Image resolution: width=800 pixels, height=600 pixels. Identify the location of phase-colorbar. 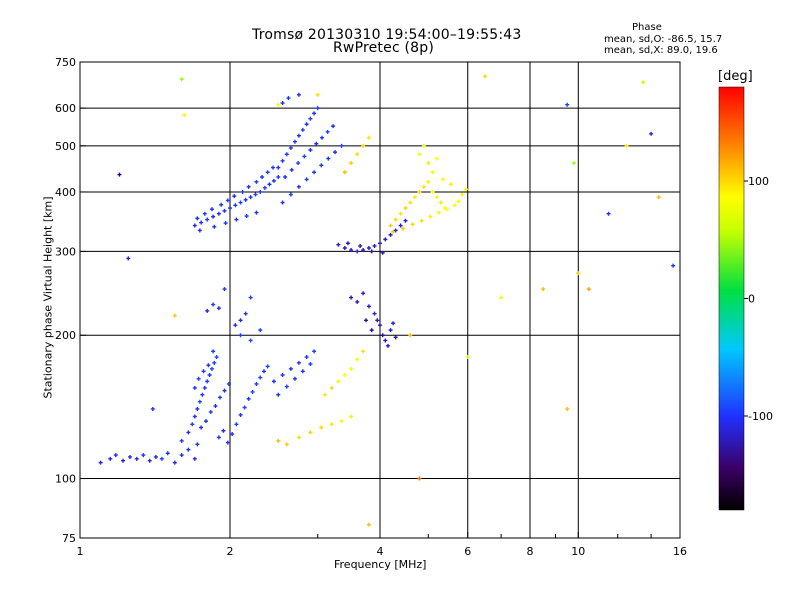
(731, 298).